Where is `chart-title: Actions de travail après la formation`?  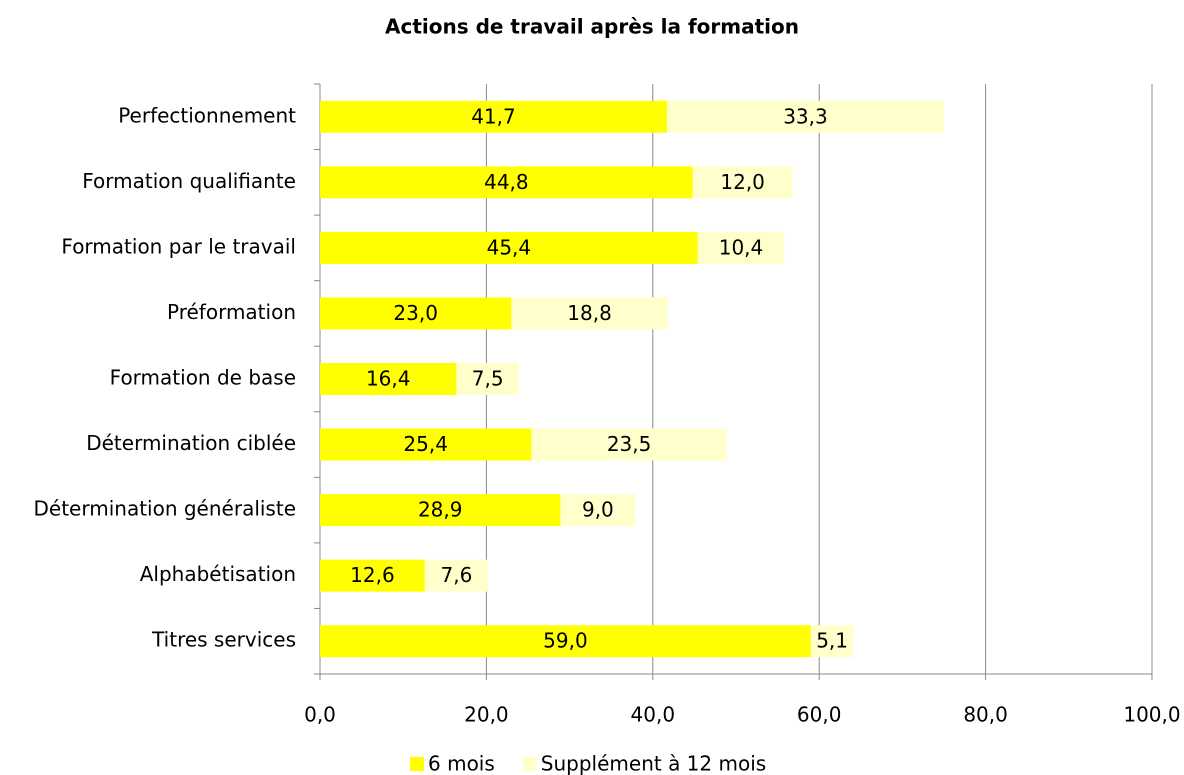
chart-title: Actions de travail après la formation is located at coordinates (592, 27).